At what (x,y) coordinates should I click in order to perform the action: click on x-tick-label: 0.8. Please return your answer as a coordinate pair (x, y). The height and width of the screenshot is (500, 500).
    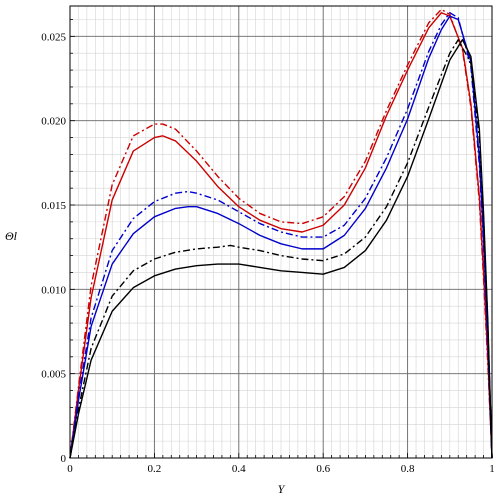
    Looking at the image, I should click on (408, 469).